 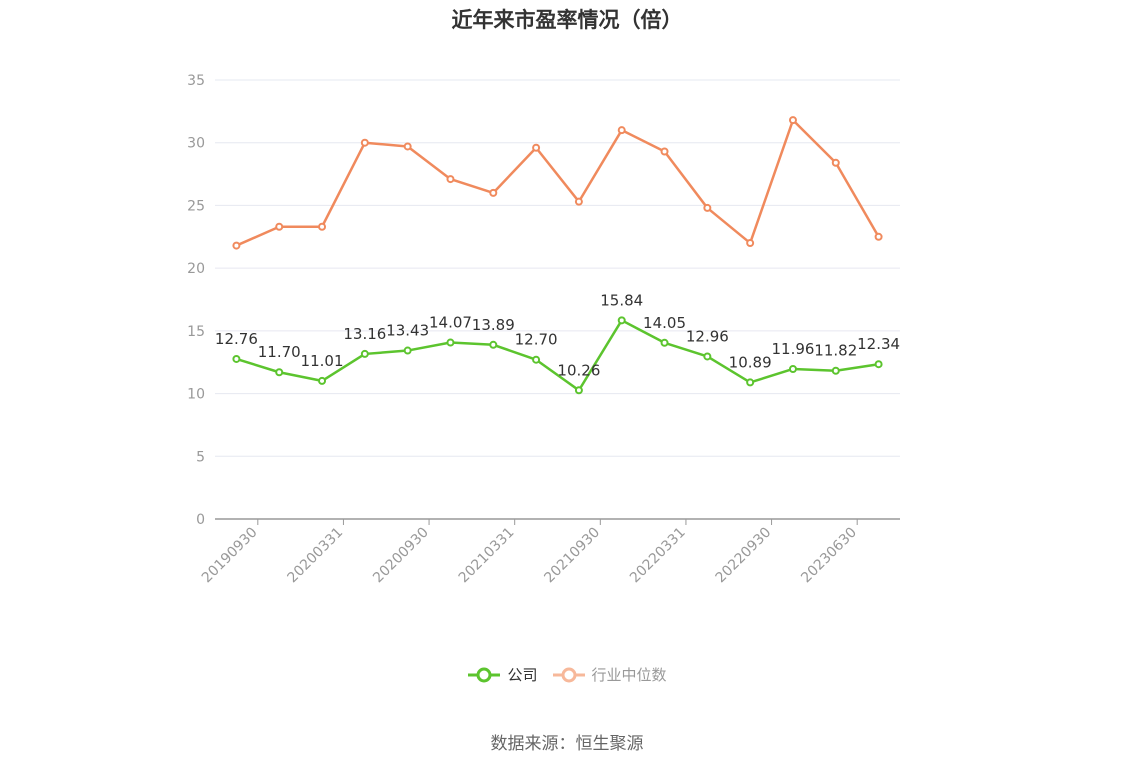 I want to click on y-tick-label: 5, so click(x=200, y=457).